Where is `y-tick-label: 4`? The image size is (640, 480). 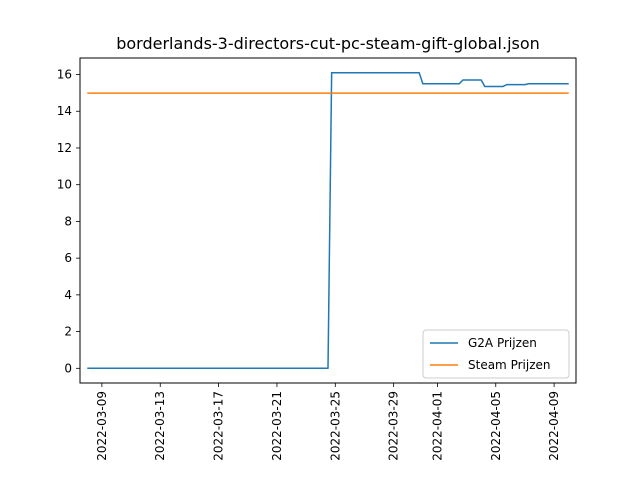 y-tick-label: 4 is located at coordinates (68, 295).